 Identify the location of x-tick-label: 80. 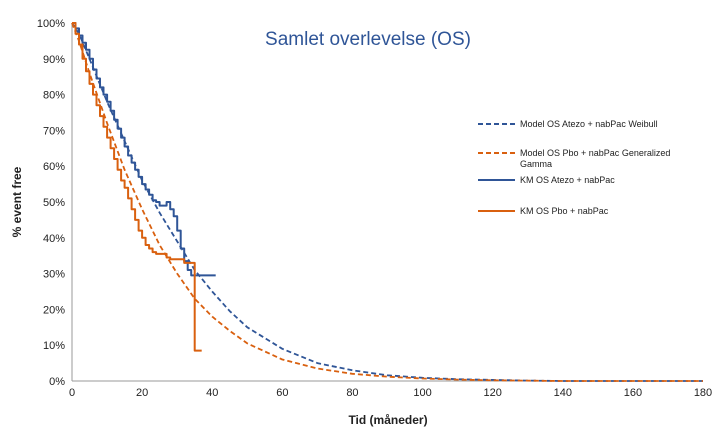
(352, 393).